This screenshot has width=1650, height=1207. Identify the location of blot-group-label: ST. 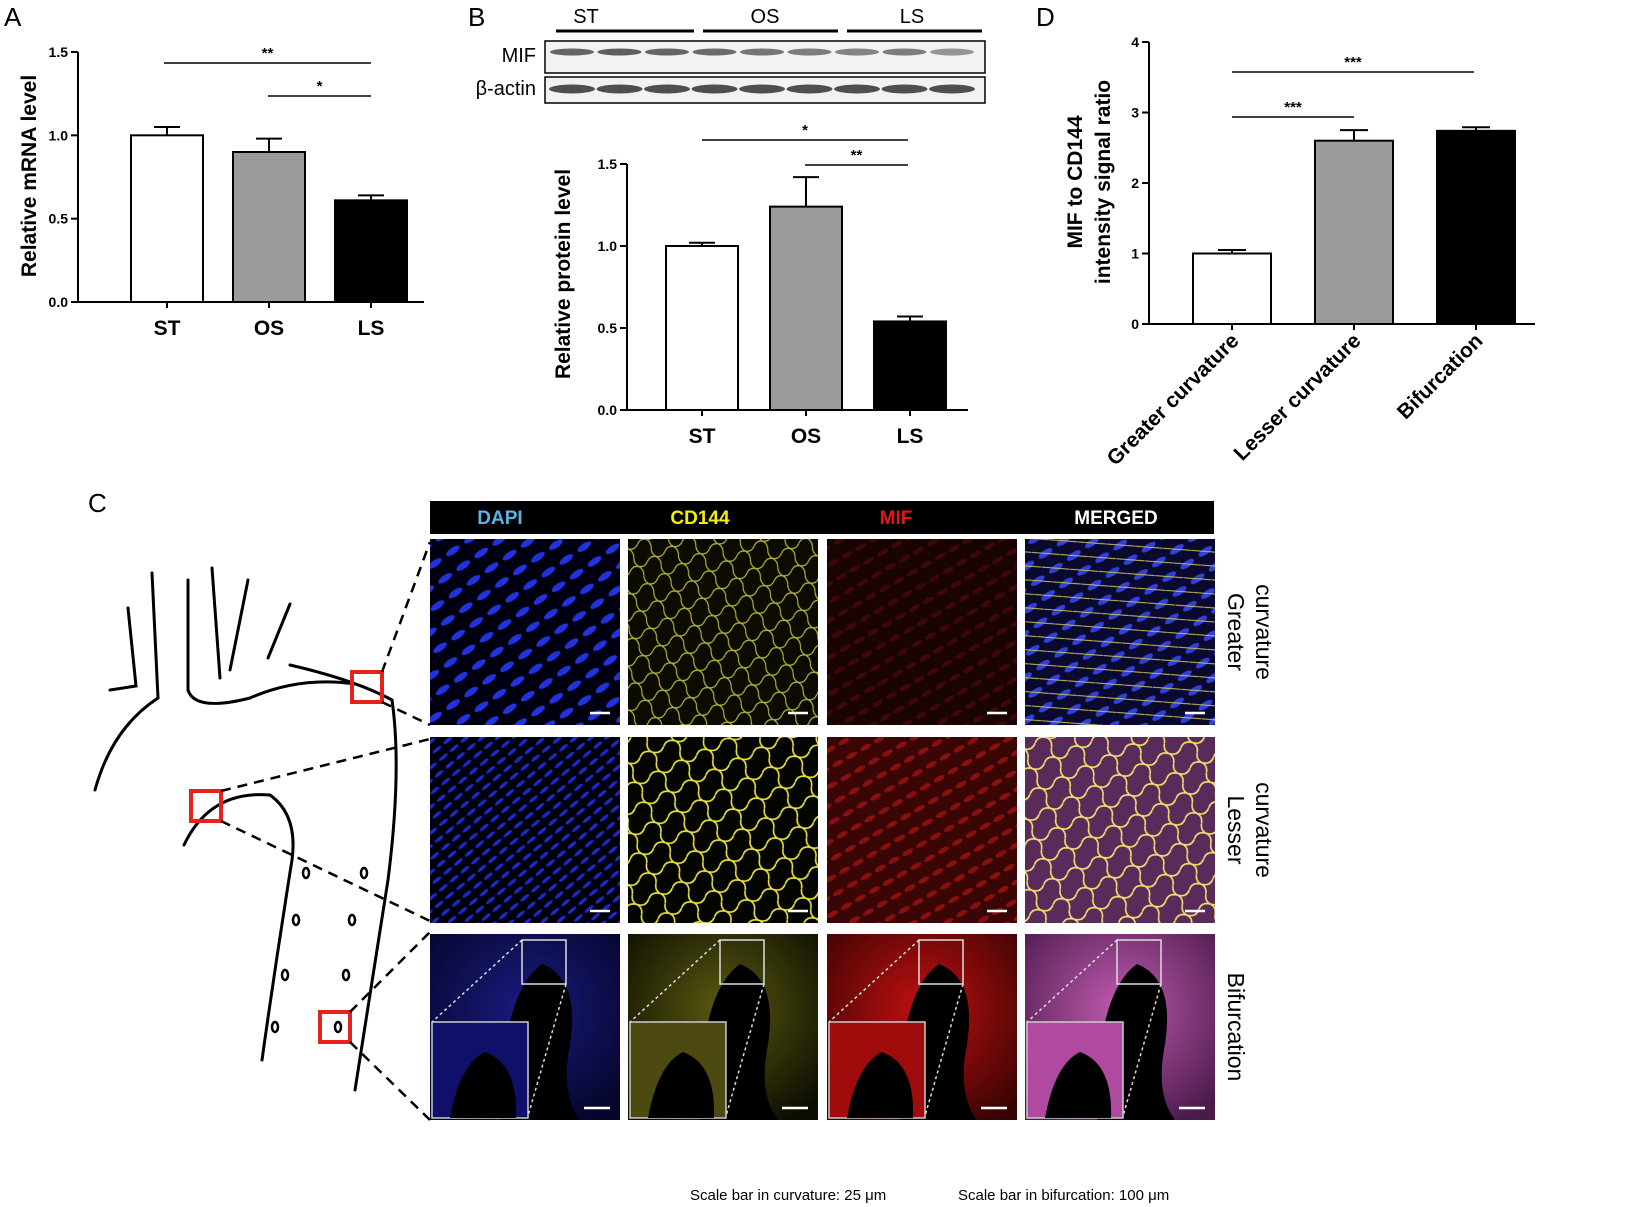
(586, 17).